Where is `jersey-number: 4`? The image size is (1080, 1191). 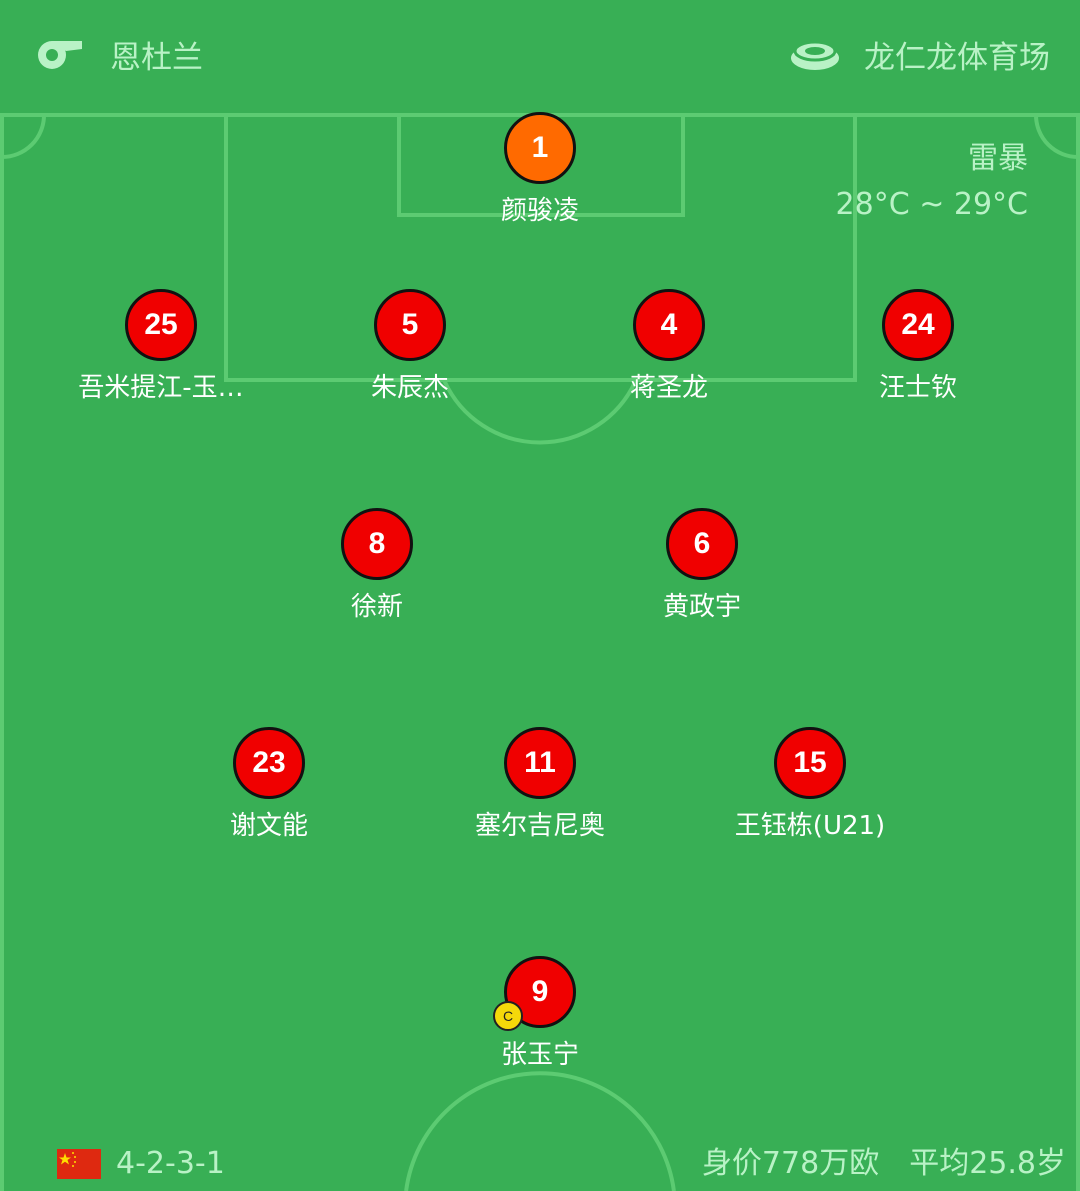
jersey-number: 4 is located at coordinates (669, 325).